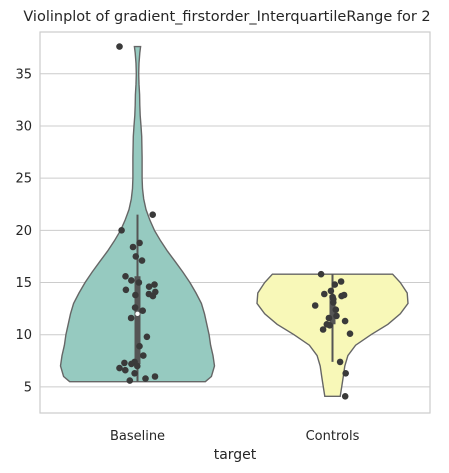 This screenshot has height=473, width=449. Describe the element at coordinates (235, 455) in the screenshot. I see `x-axis-label: target` at that location.